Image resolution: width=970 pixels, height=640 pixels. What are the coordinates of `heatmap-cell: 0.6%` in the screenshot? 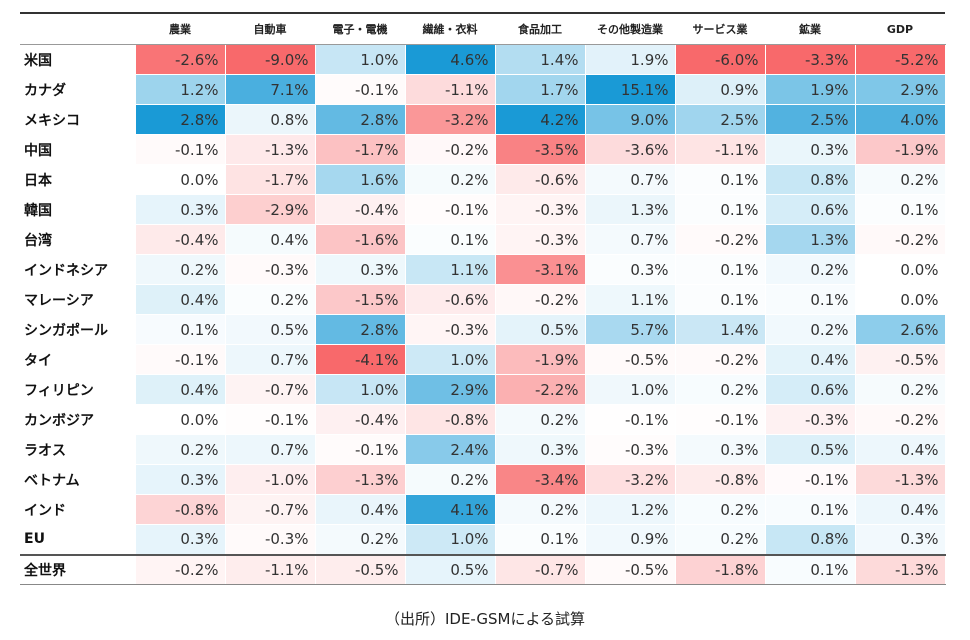 It's located at (810, 389).